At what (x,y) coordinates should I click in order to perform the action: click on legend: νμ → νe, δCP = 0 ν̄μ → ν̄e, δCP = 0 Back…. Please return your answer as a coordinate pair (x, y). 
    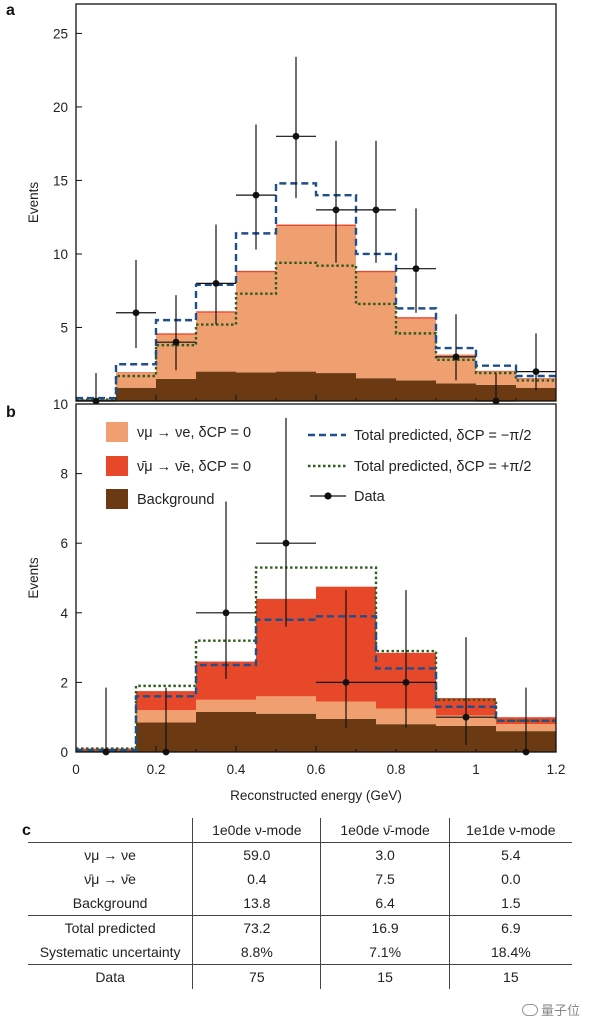
    Looking at the image, I should click on (318, 465).